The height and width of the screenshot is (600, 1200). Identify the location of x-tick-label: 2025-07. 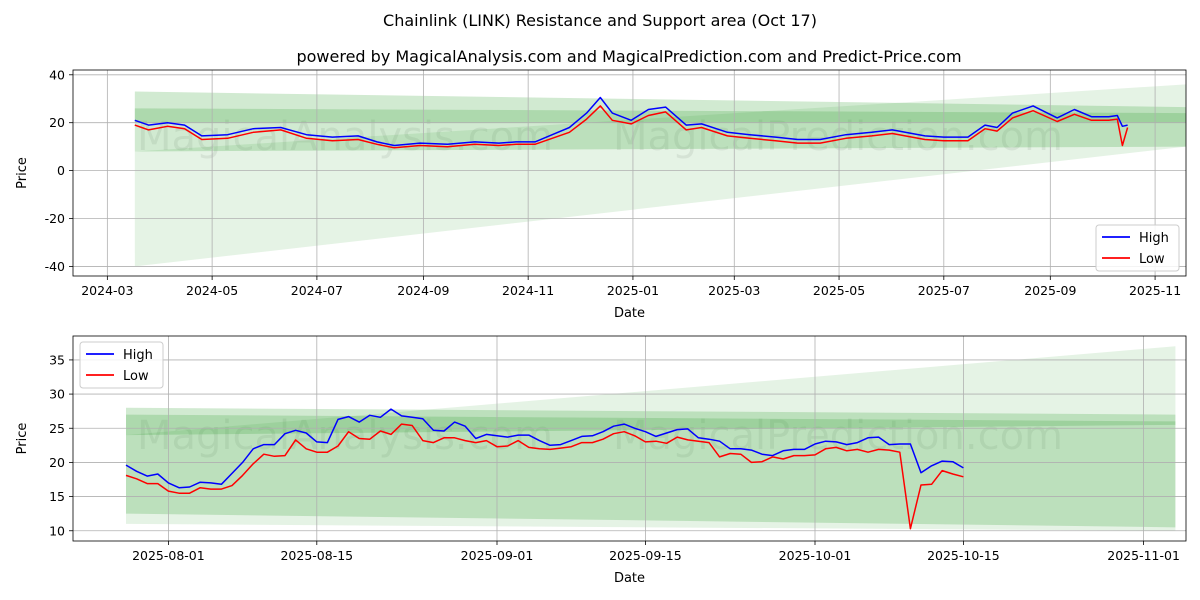
(944, 290).